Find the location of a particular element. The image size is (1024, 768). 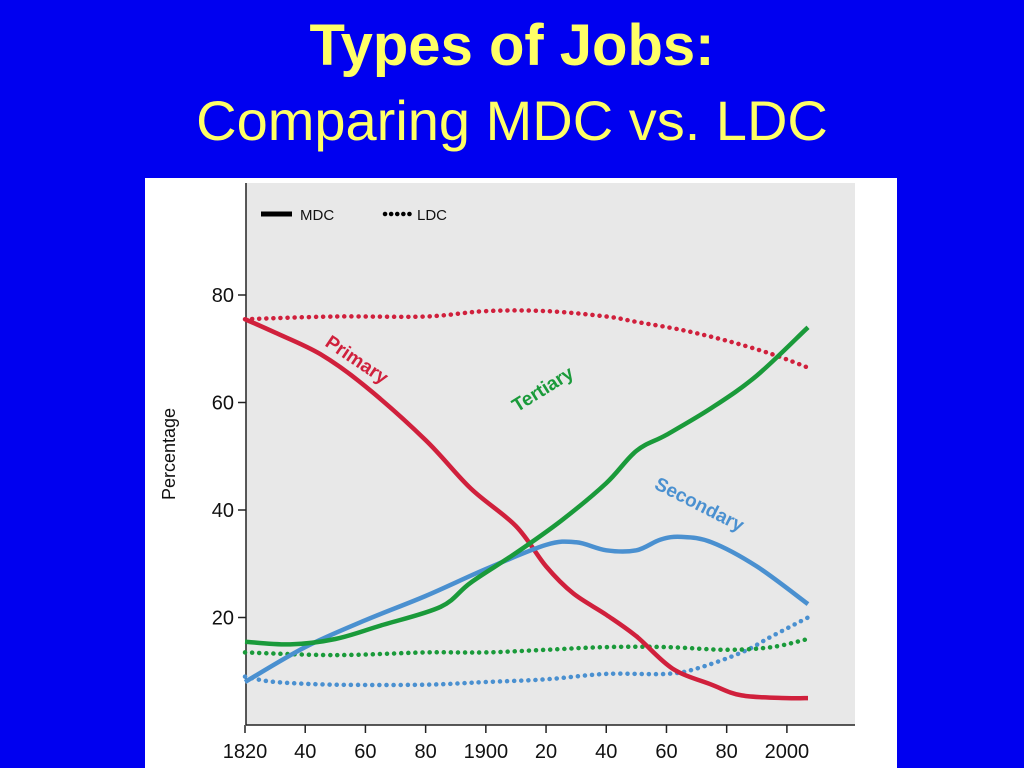

mdc-secondary-line is located at coordinates (526, 609).